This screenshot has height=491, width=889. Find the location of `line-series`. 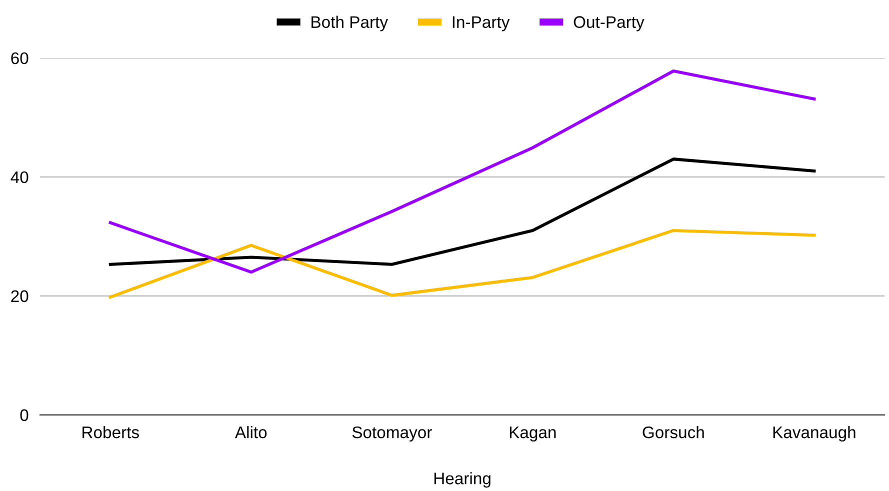

line-series is located at coordinates (462, 263).